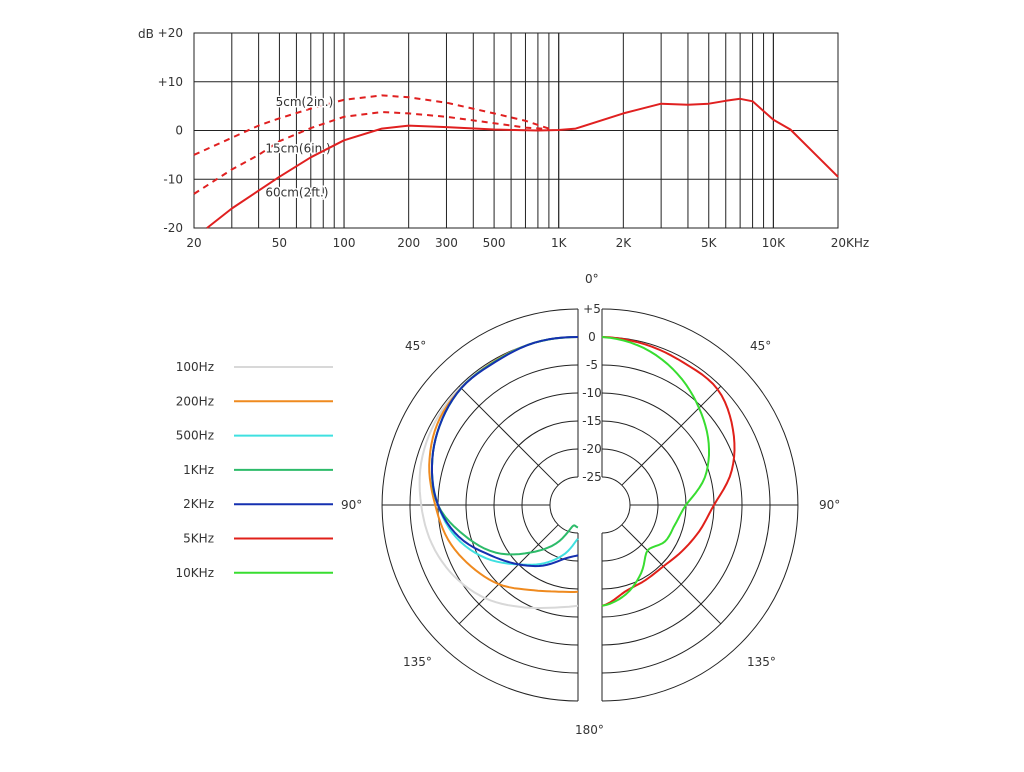 The image size is (1024, 772). I want to click on y-tick-label: -20, so click(173, 228).